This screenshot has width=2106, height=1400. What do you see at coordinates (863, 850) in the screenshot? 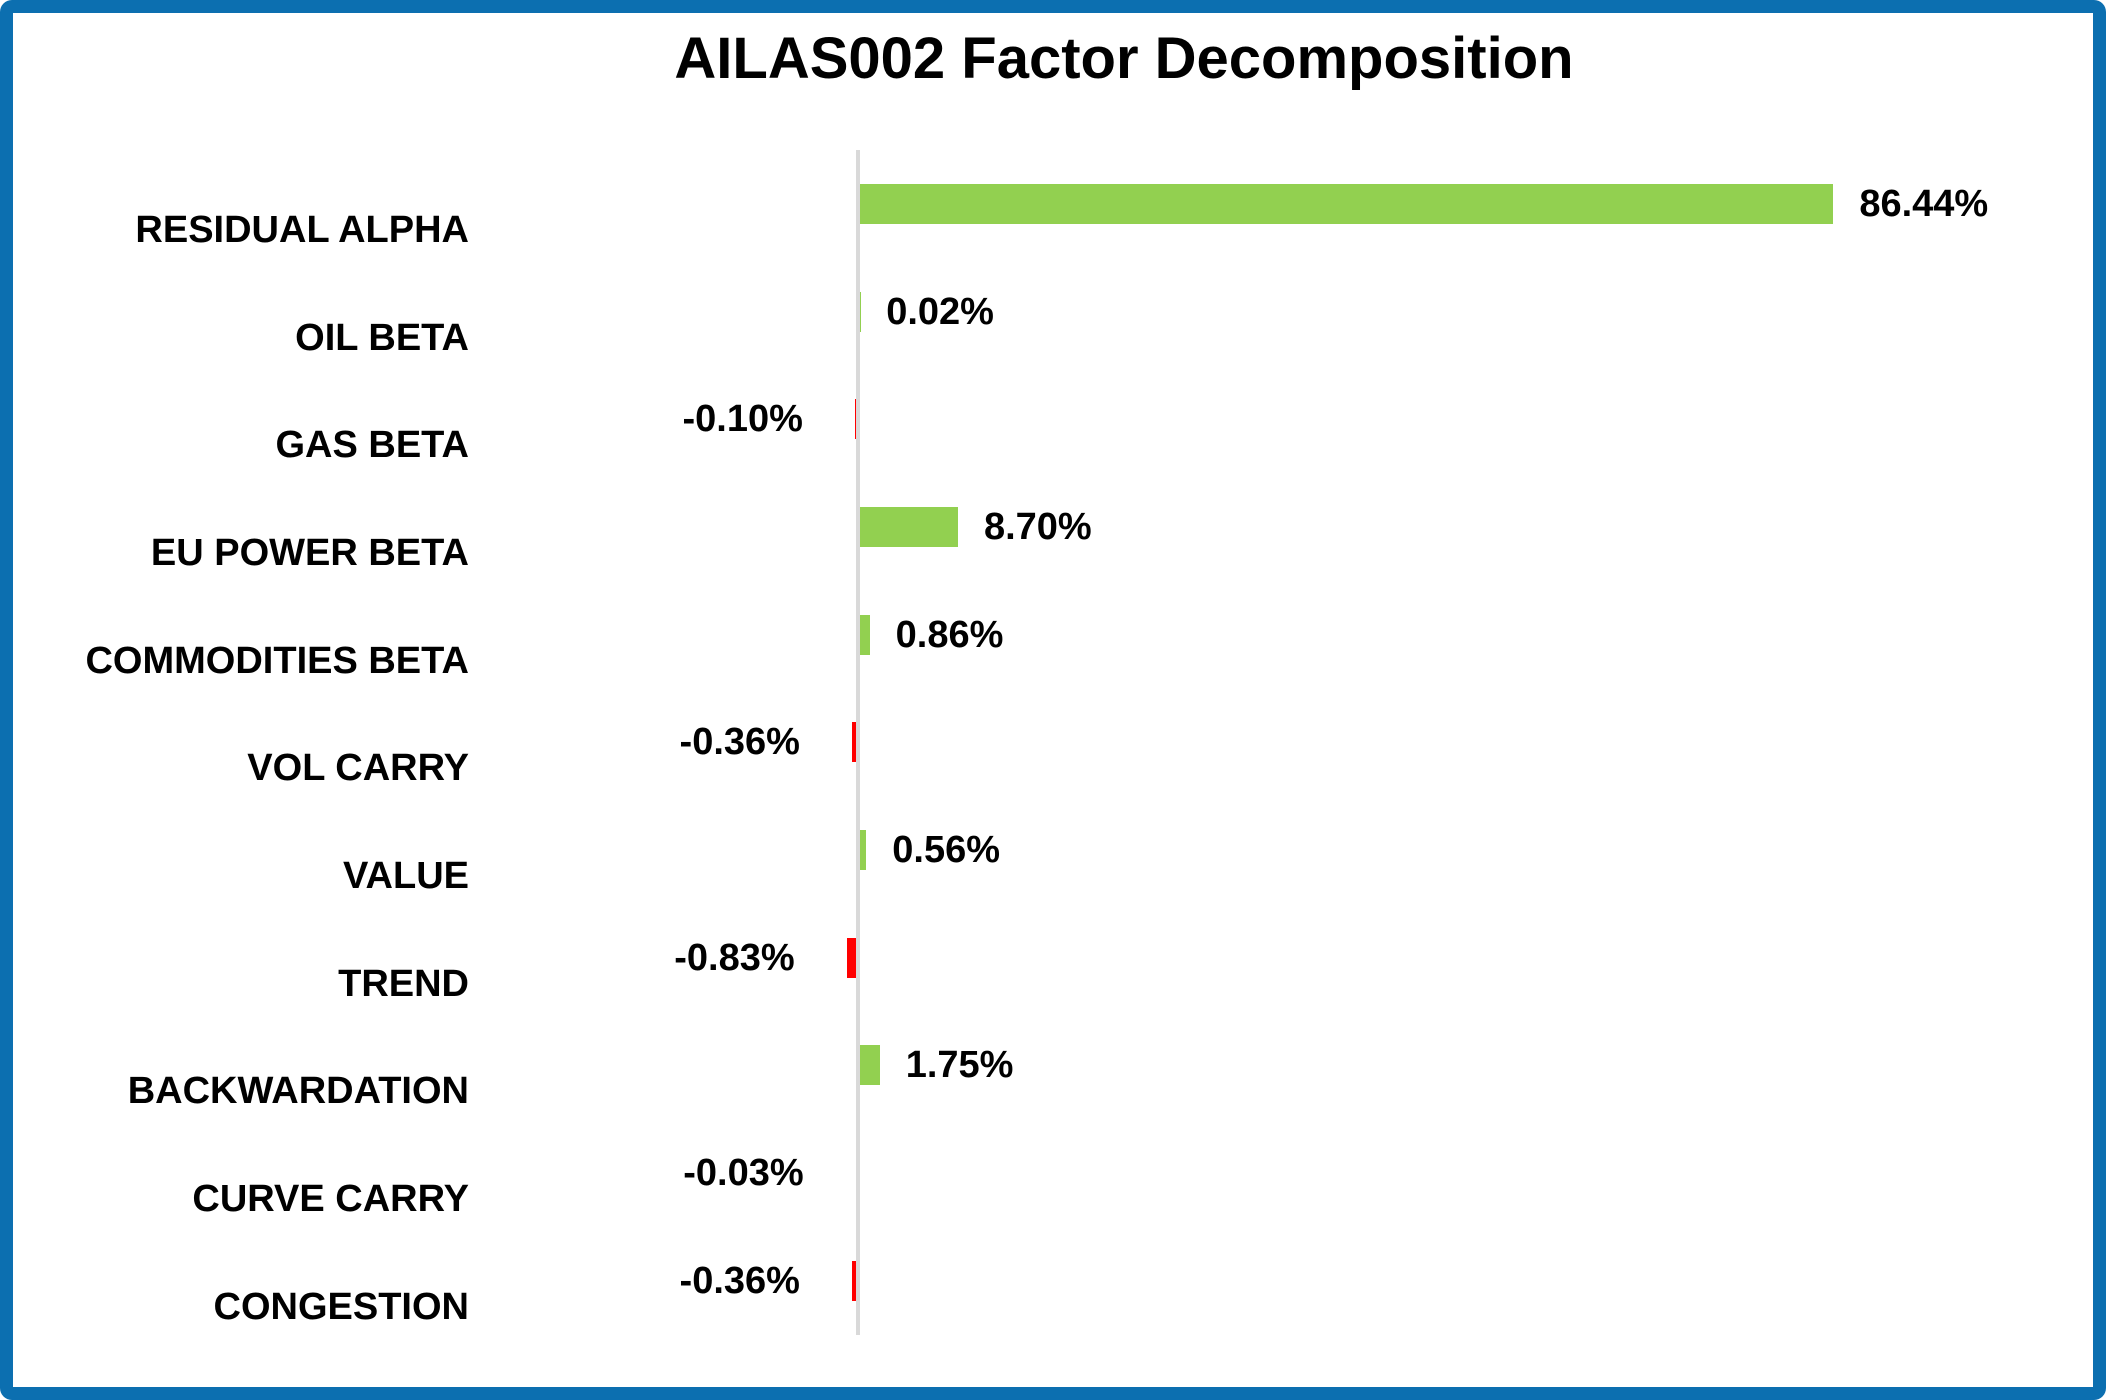
I see `bar-value` at bounding box center [863, 850].